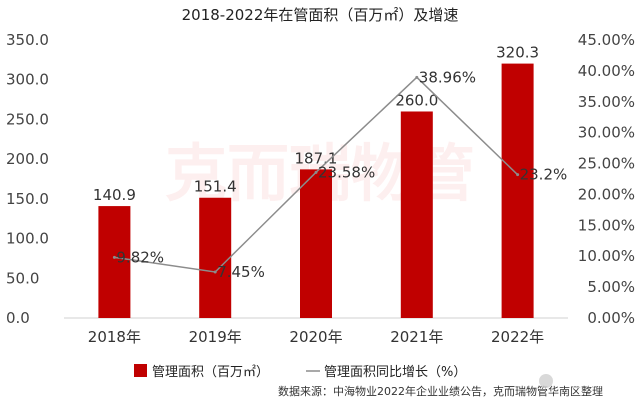  Describe the element at coordinates (440, 391) in the screenshot. I see `source-note: 数据来源：中海物业2022年企业业绩公告，克而瑞物管华南区整理` at that location.